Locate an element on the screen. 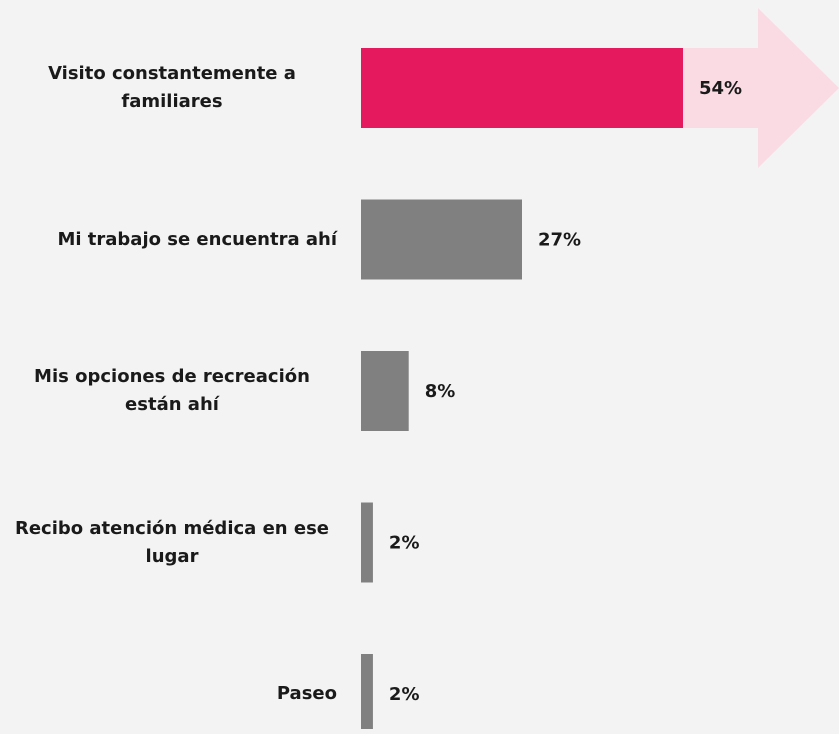  category-label-box: Mi trabajo se encuentra ahí is located at coordinates (172, 240).